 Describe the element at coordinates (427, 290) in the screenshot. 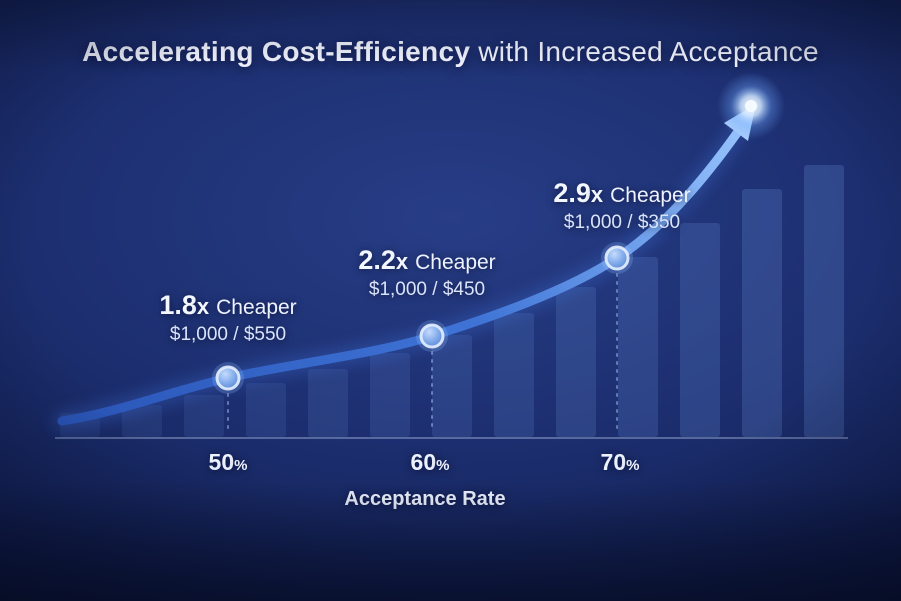

I see `annotation-60-cost-line: $1,000 / $450` at that location.